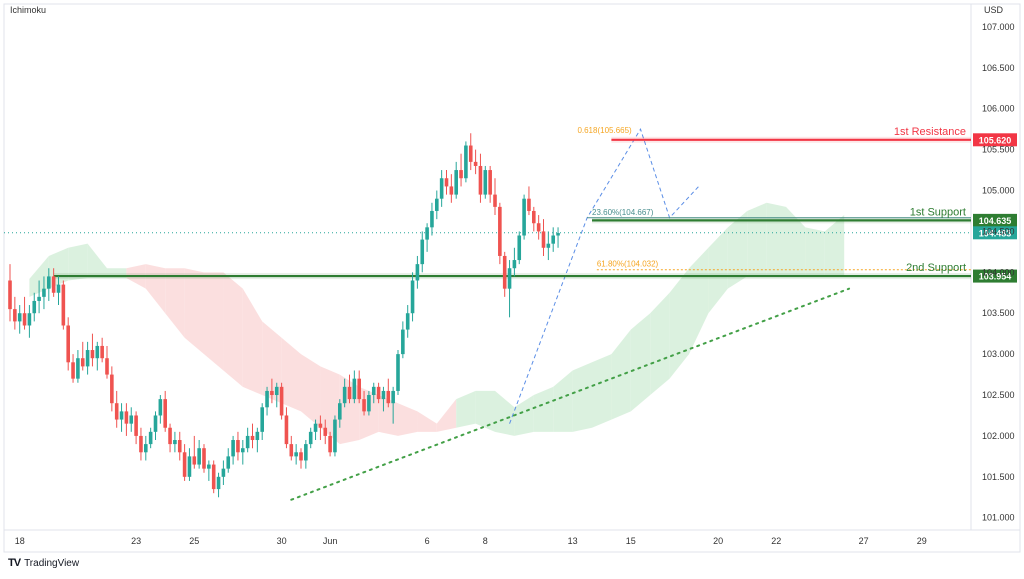 The image size is (1024, 579). I want to click on y-tick-label: 105.000, so click(998, 191).